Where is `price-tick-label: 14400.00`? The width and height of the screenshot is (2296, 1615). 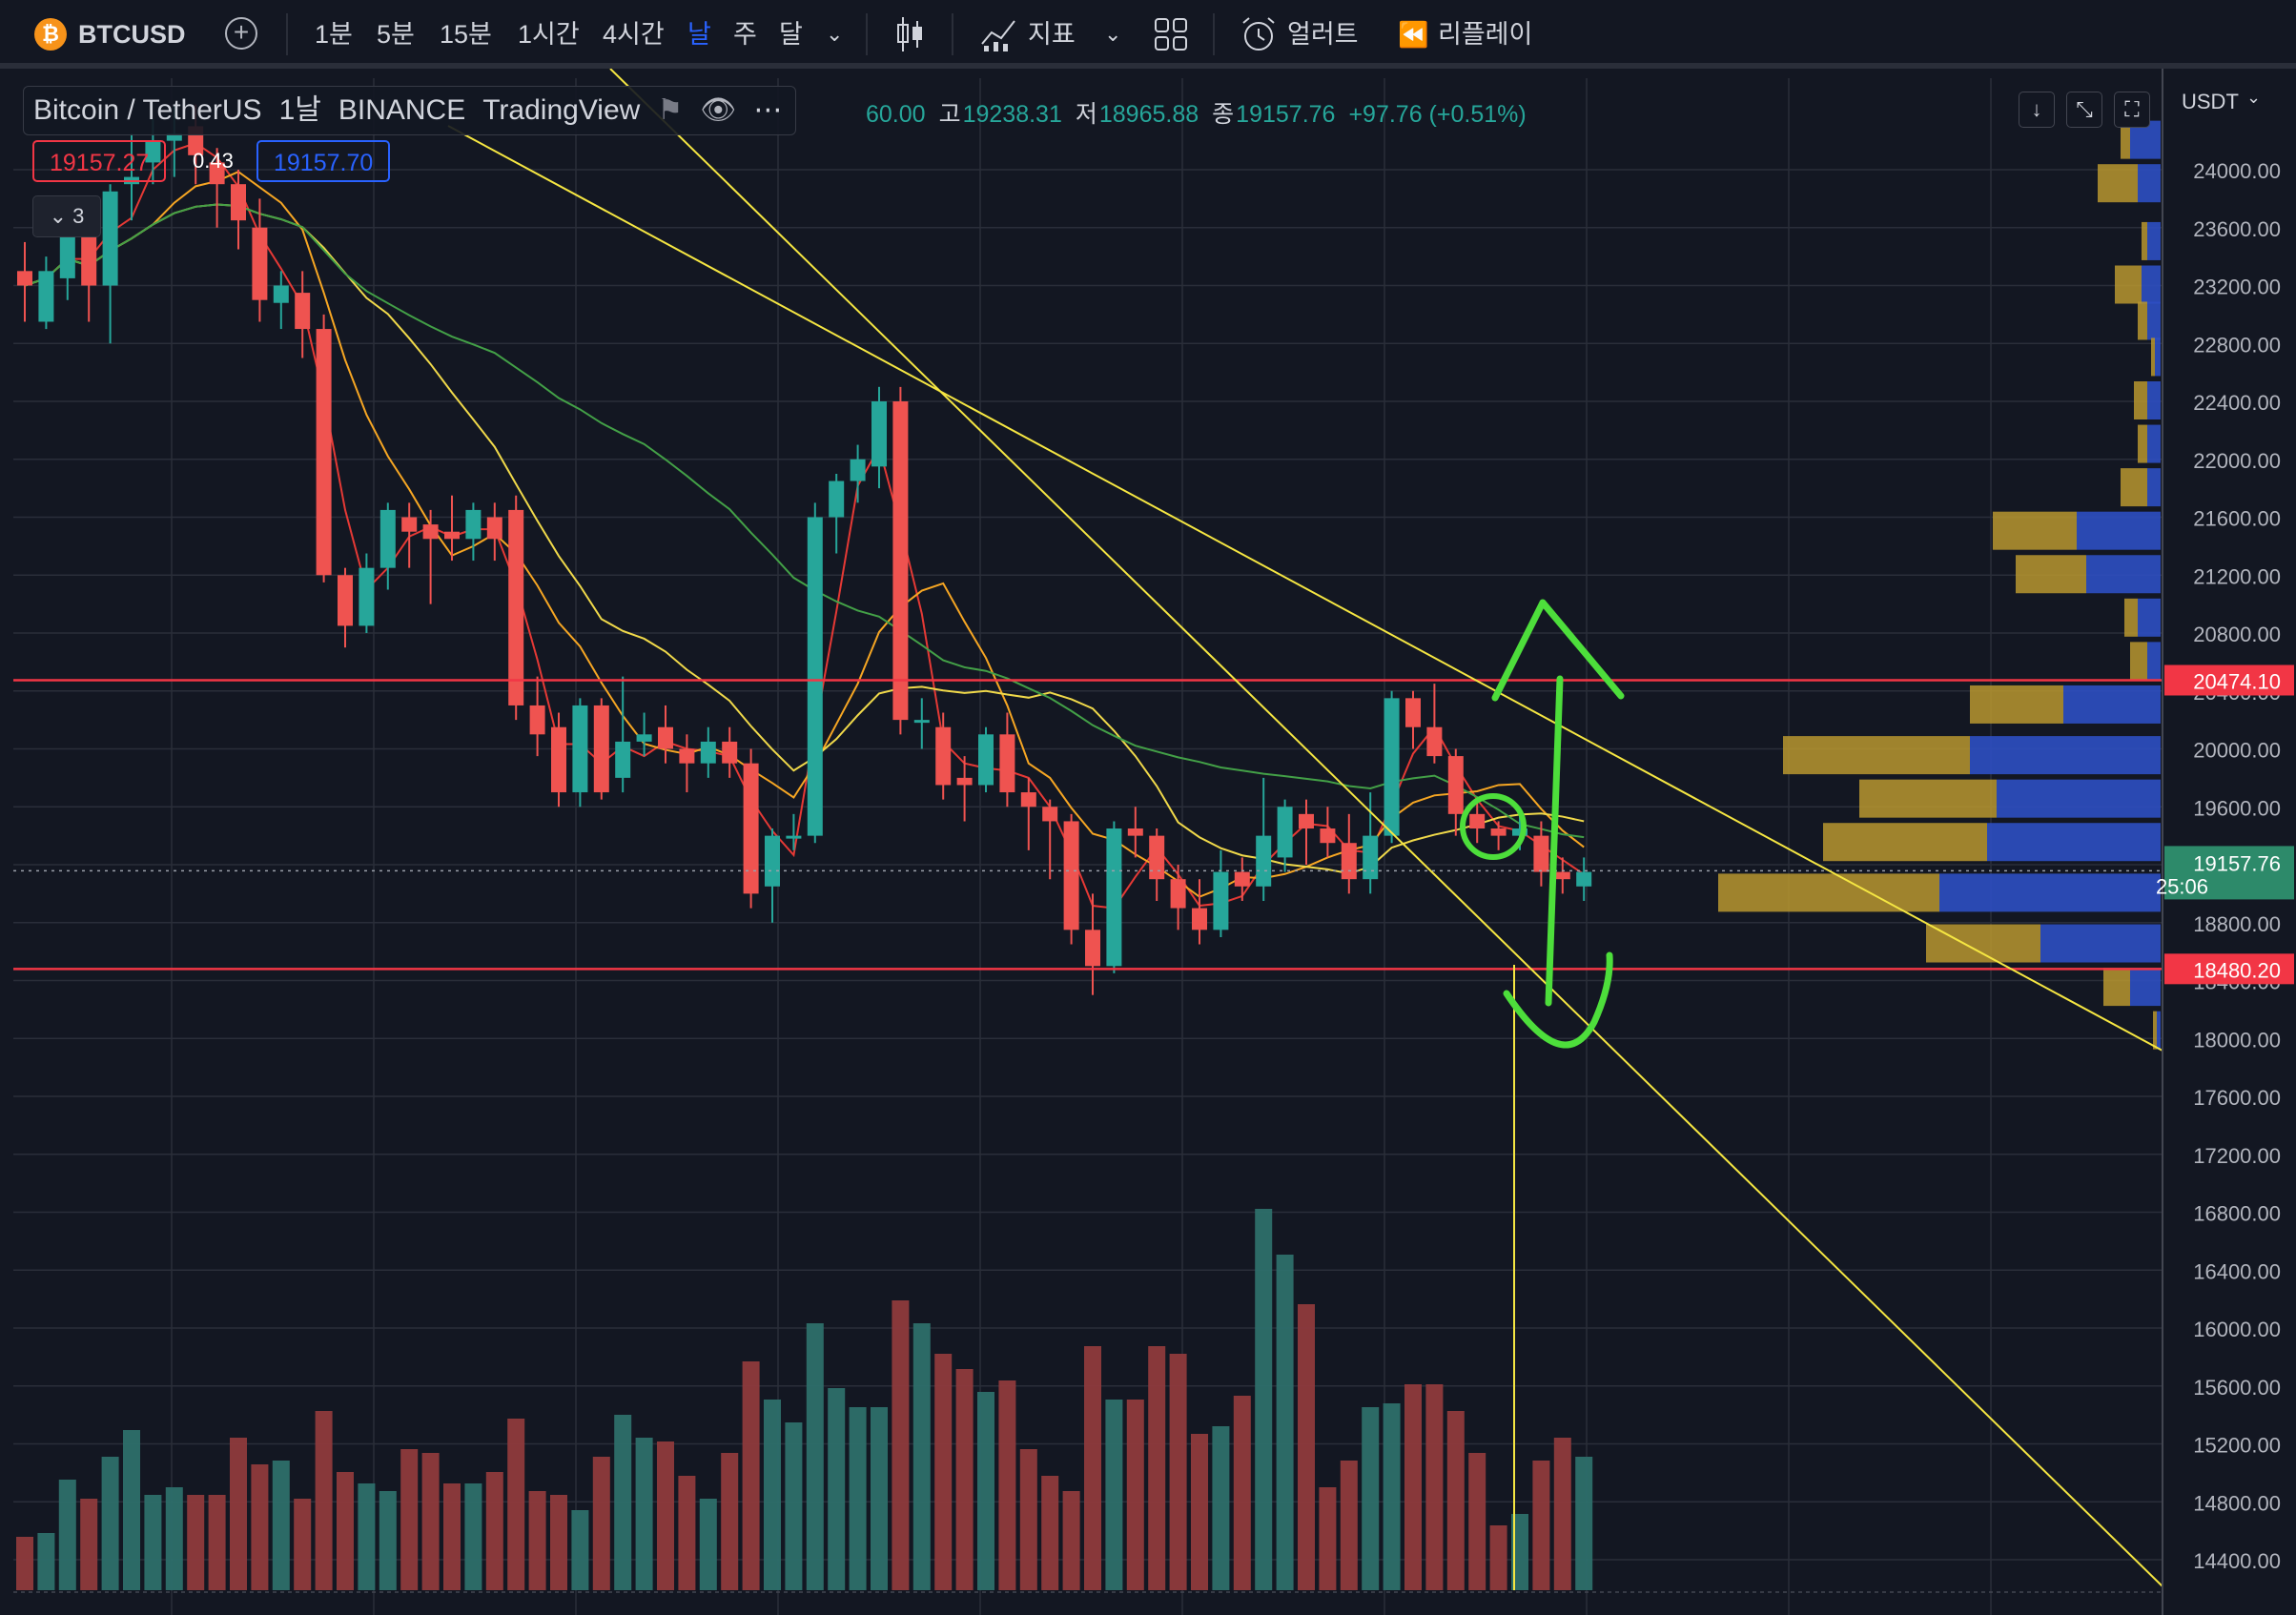
price-tick-label: 14400.00 is located at coordinates (2237, 1561).